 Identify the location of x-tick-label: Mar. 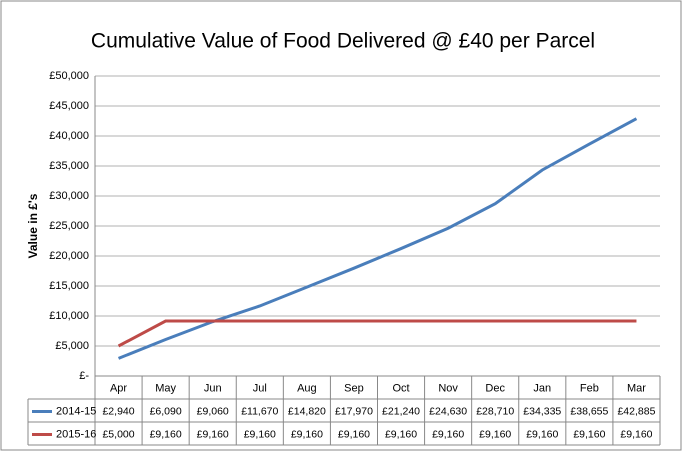
(636, 388).